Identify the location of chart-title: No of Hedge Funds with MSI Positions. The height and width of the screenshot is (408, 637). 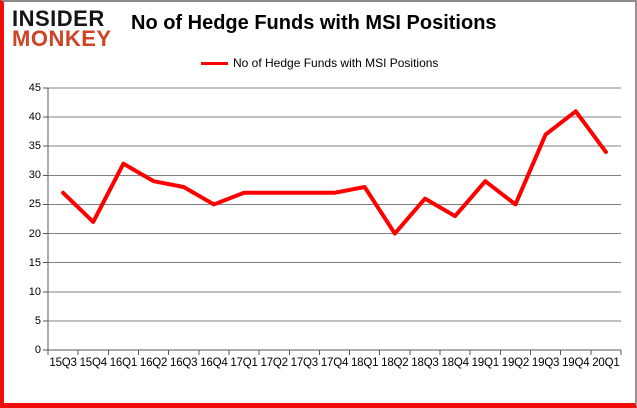
(314, 23).